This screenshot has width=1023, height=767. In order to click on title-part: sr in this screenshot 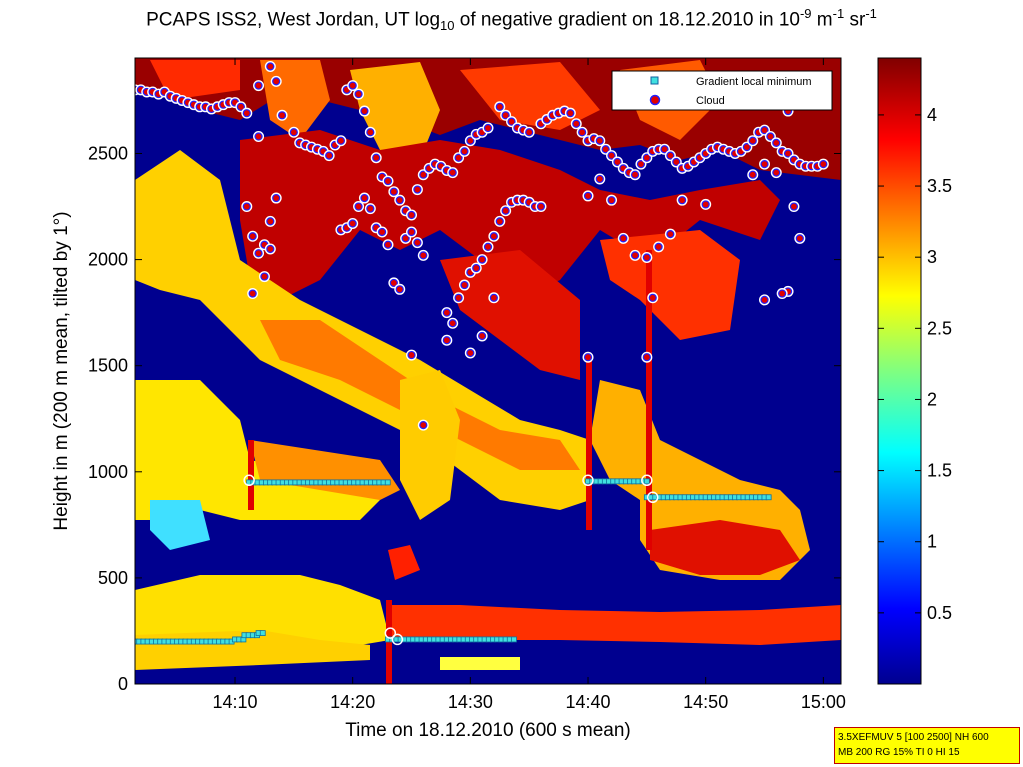, I will do `click(855, 20)`.